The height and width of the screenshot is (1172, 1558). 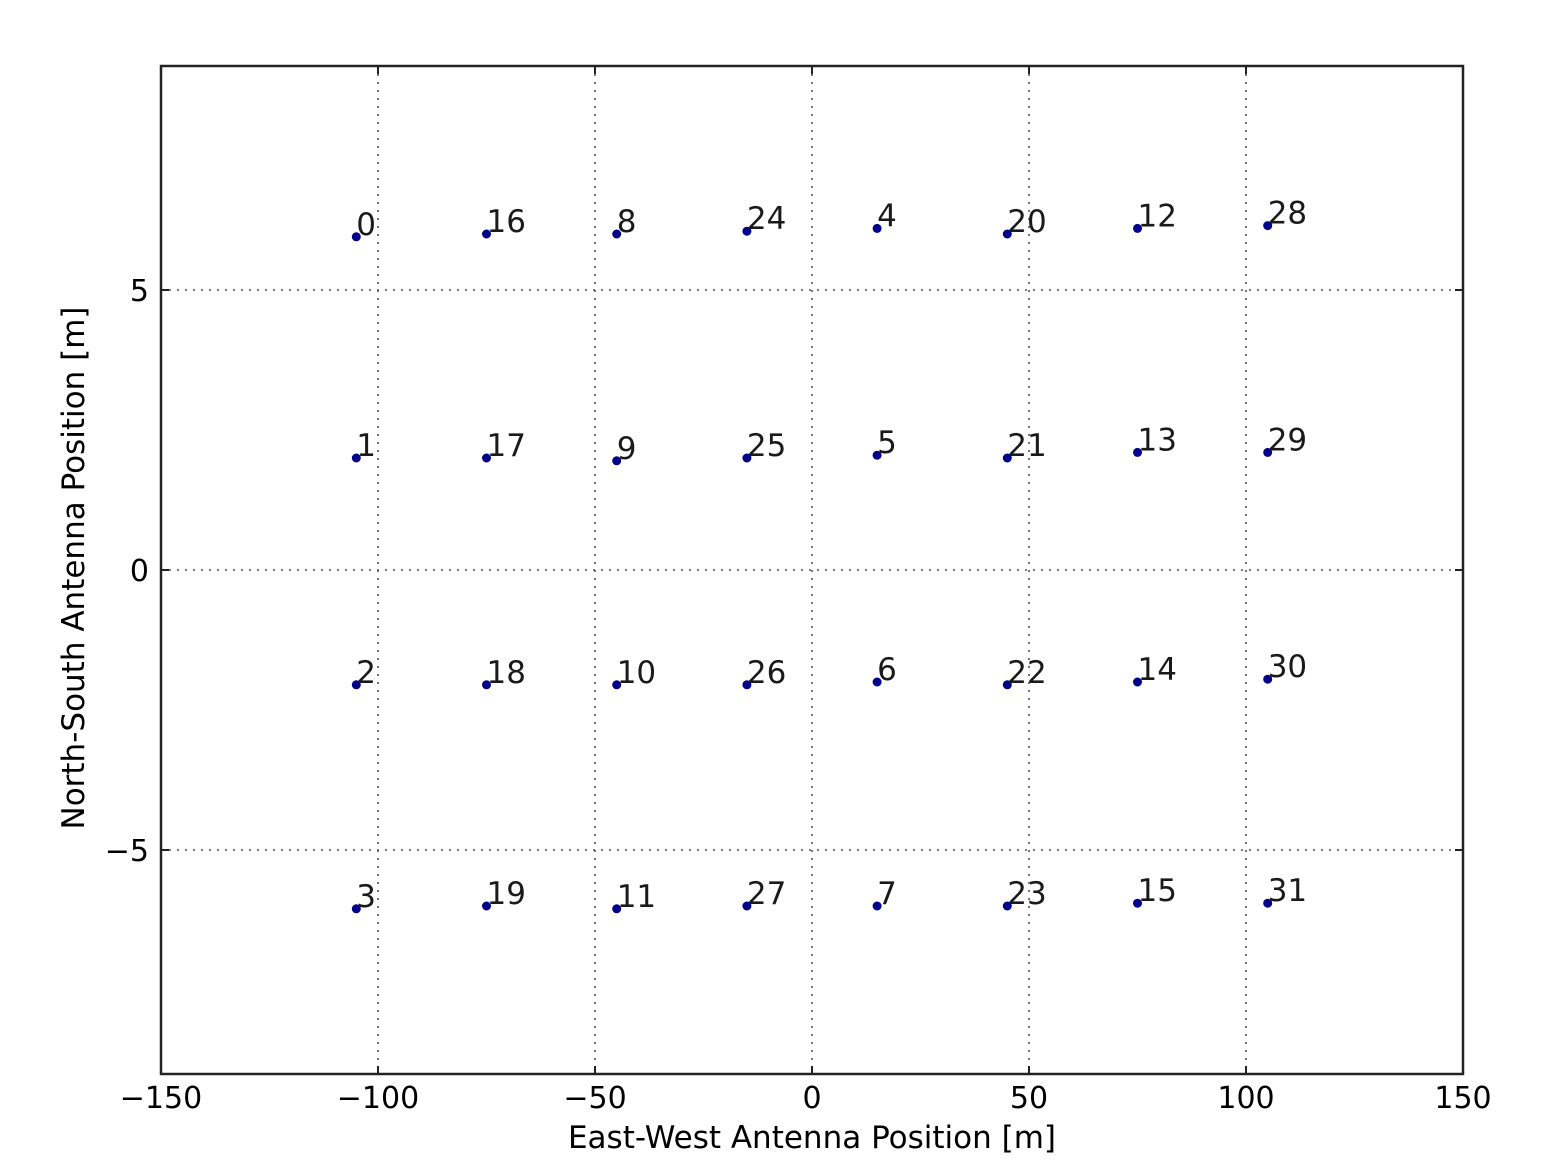 What do you see at coordinates (1462, 1098) in the screenshot?
I see `x-tick-label: 150` at bounding box center [1462, 1098].